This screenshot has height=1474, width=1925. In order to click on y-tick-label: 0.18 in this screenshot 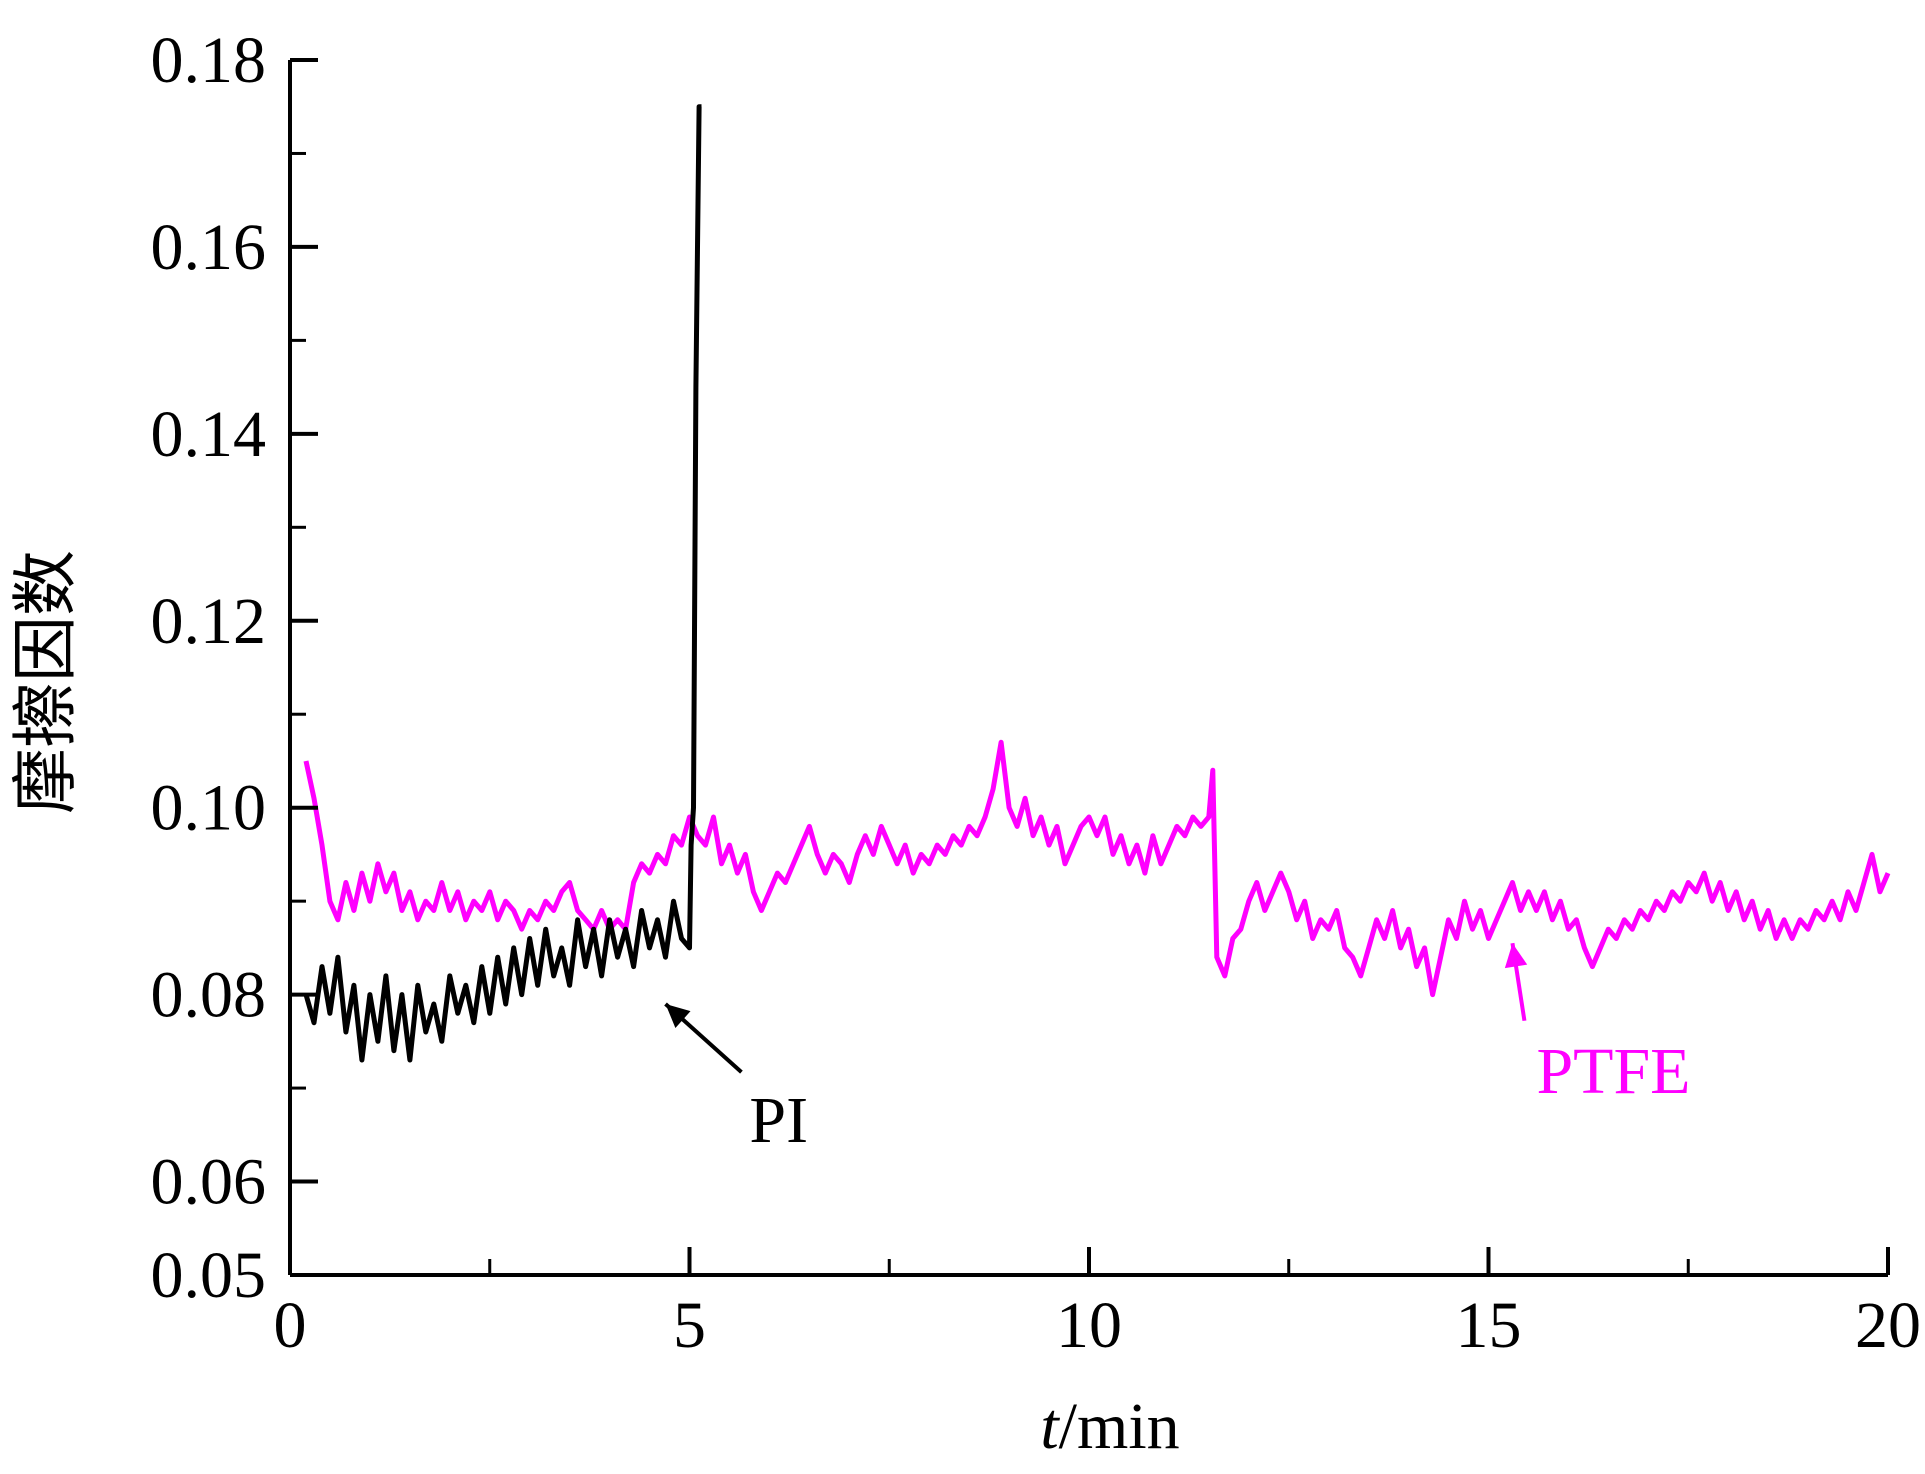, I will do `click(209, 60)`.